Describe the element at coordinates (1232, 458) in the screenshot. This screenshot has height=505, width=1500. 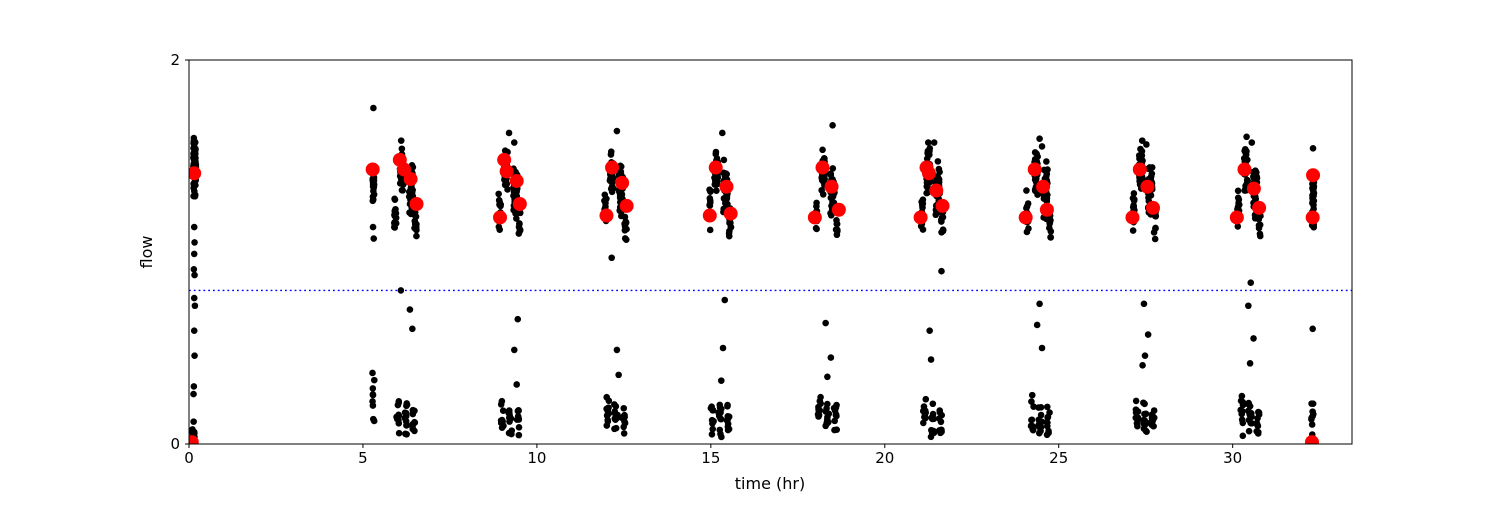
I see `x-tick-label: 30` at that location.